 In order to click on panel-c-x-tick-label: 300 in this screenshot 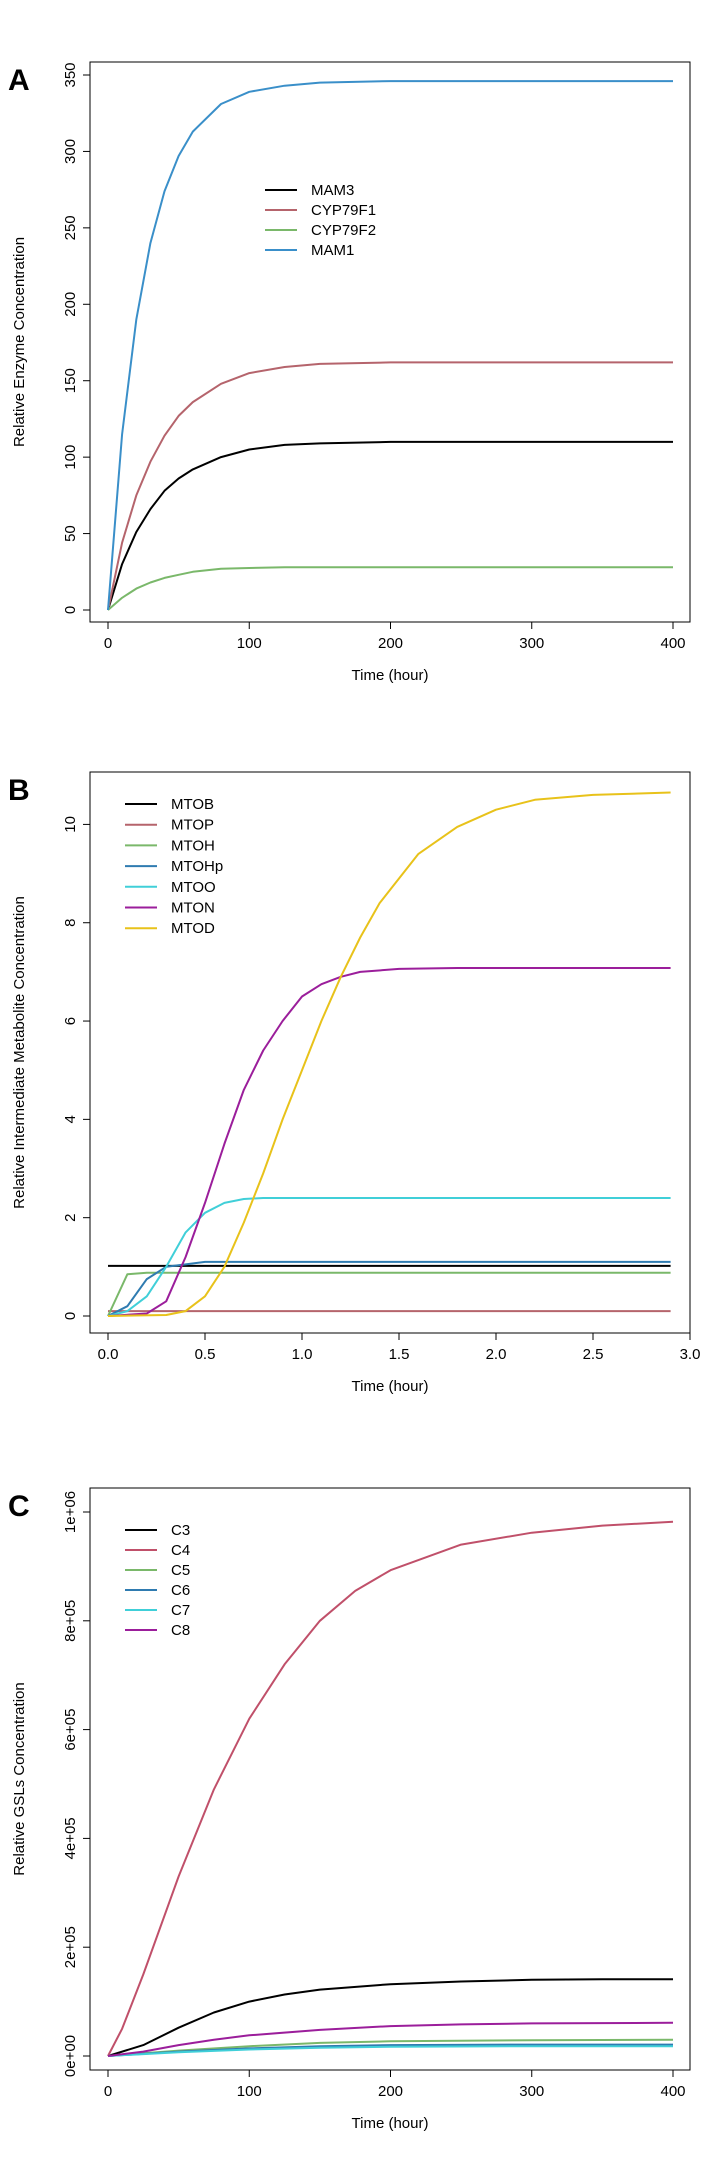, I will do `click(531, 2091)`.